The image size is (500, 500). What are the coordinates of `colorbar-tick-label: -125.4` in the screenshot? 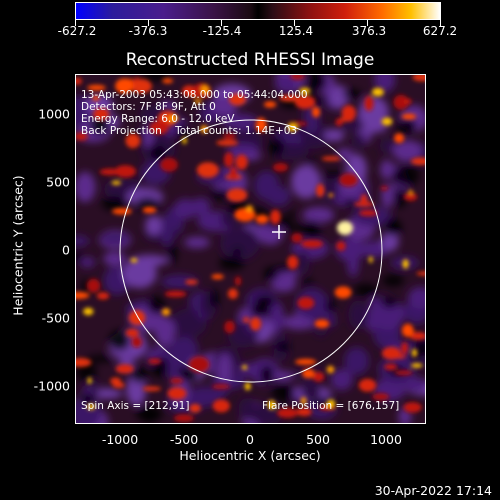 It's located at (222, 31).